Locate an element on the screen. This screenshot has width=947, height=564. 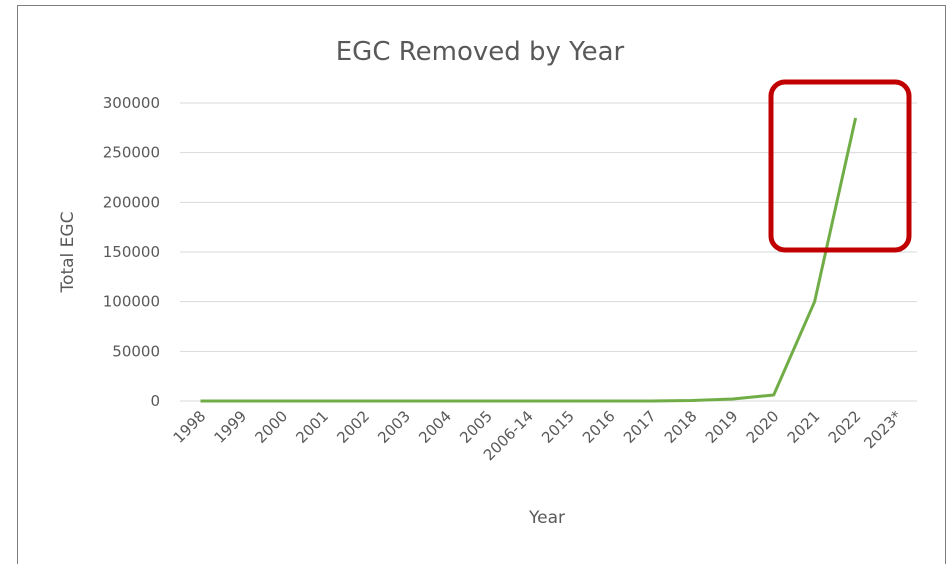
x-tick-label: 2015 is located at coordinates (558, 427).